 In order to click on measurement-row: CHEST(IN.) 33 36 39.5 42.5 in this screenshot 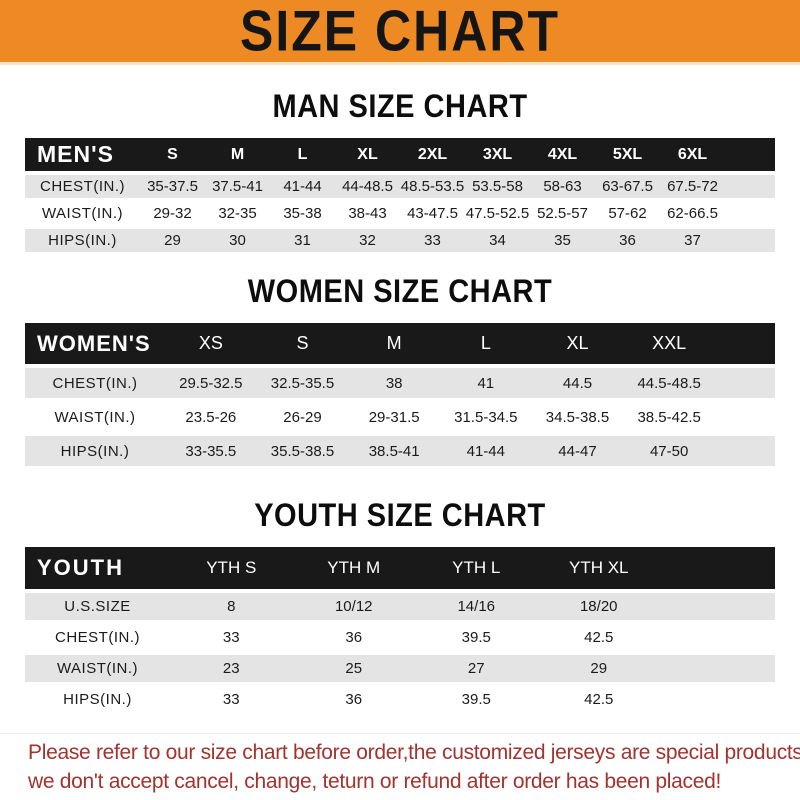, I will do `click(400, 637)`.